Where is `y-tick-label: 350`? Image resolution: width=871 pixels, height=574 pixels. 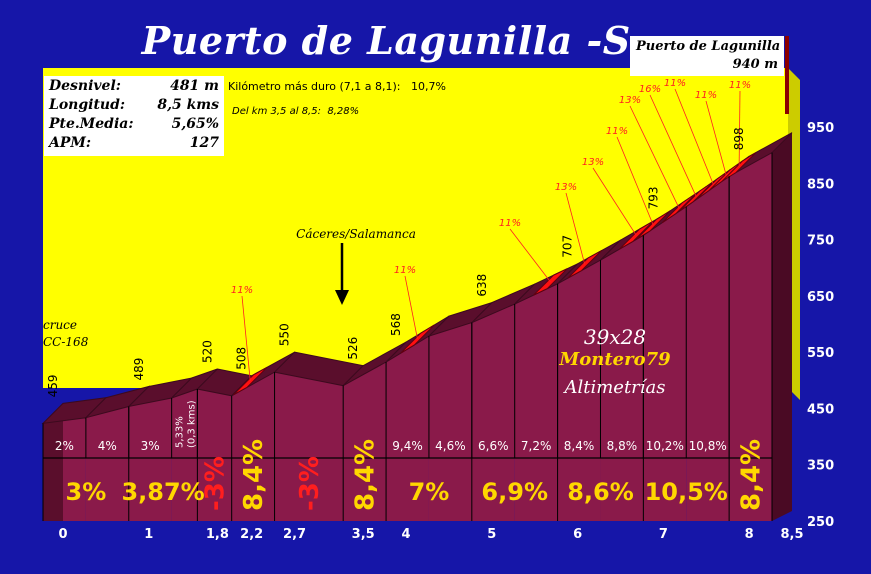
y-tick-label: 350 is located at coordinates (820, 466).